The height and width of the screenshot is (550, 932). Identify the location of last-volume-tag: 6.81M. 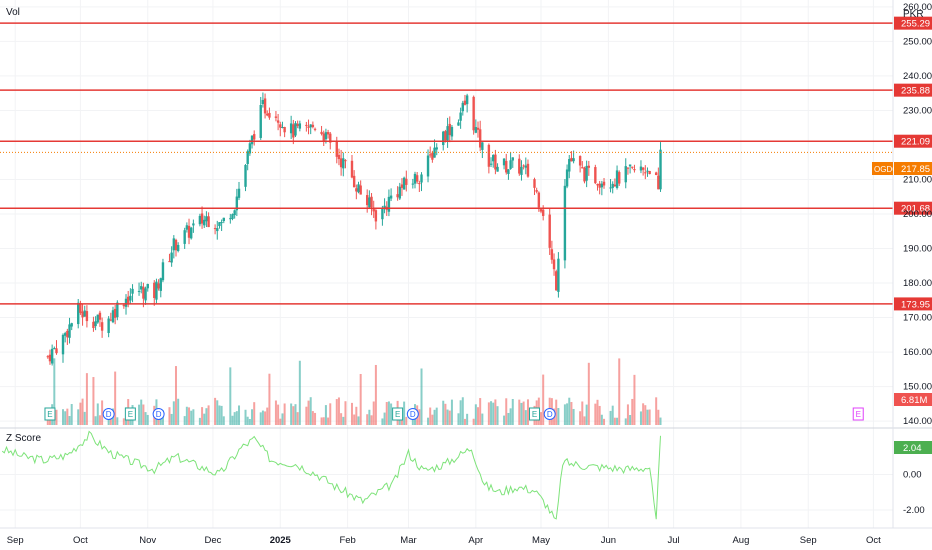
(914, 400).